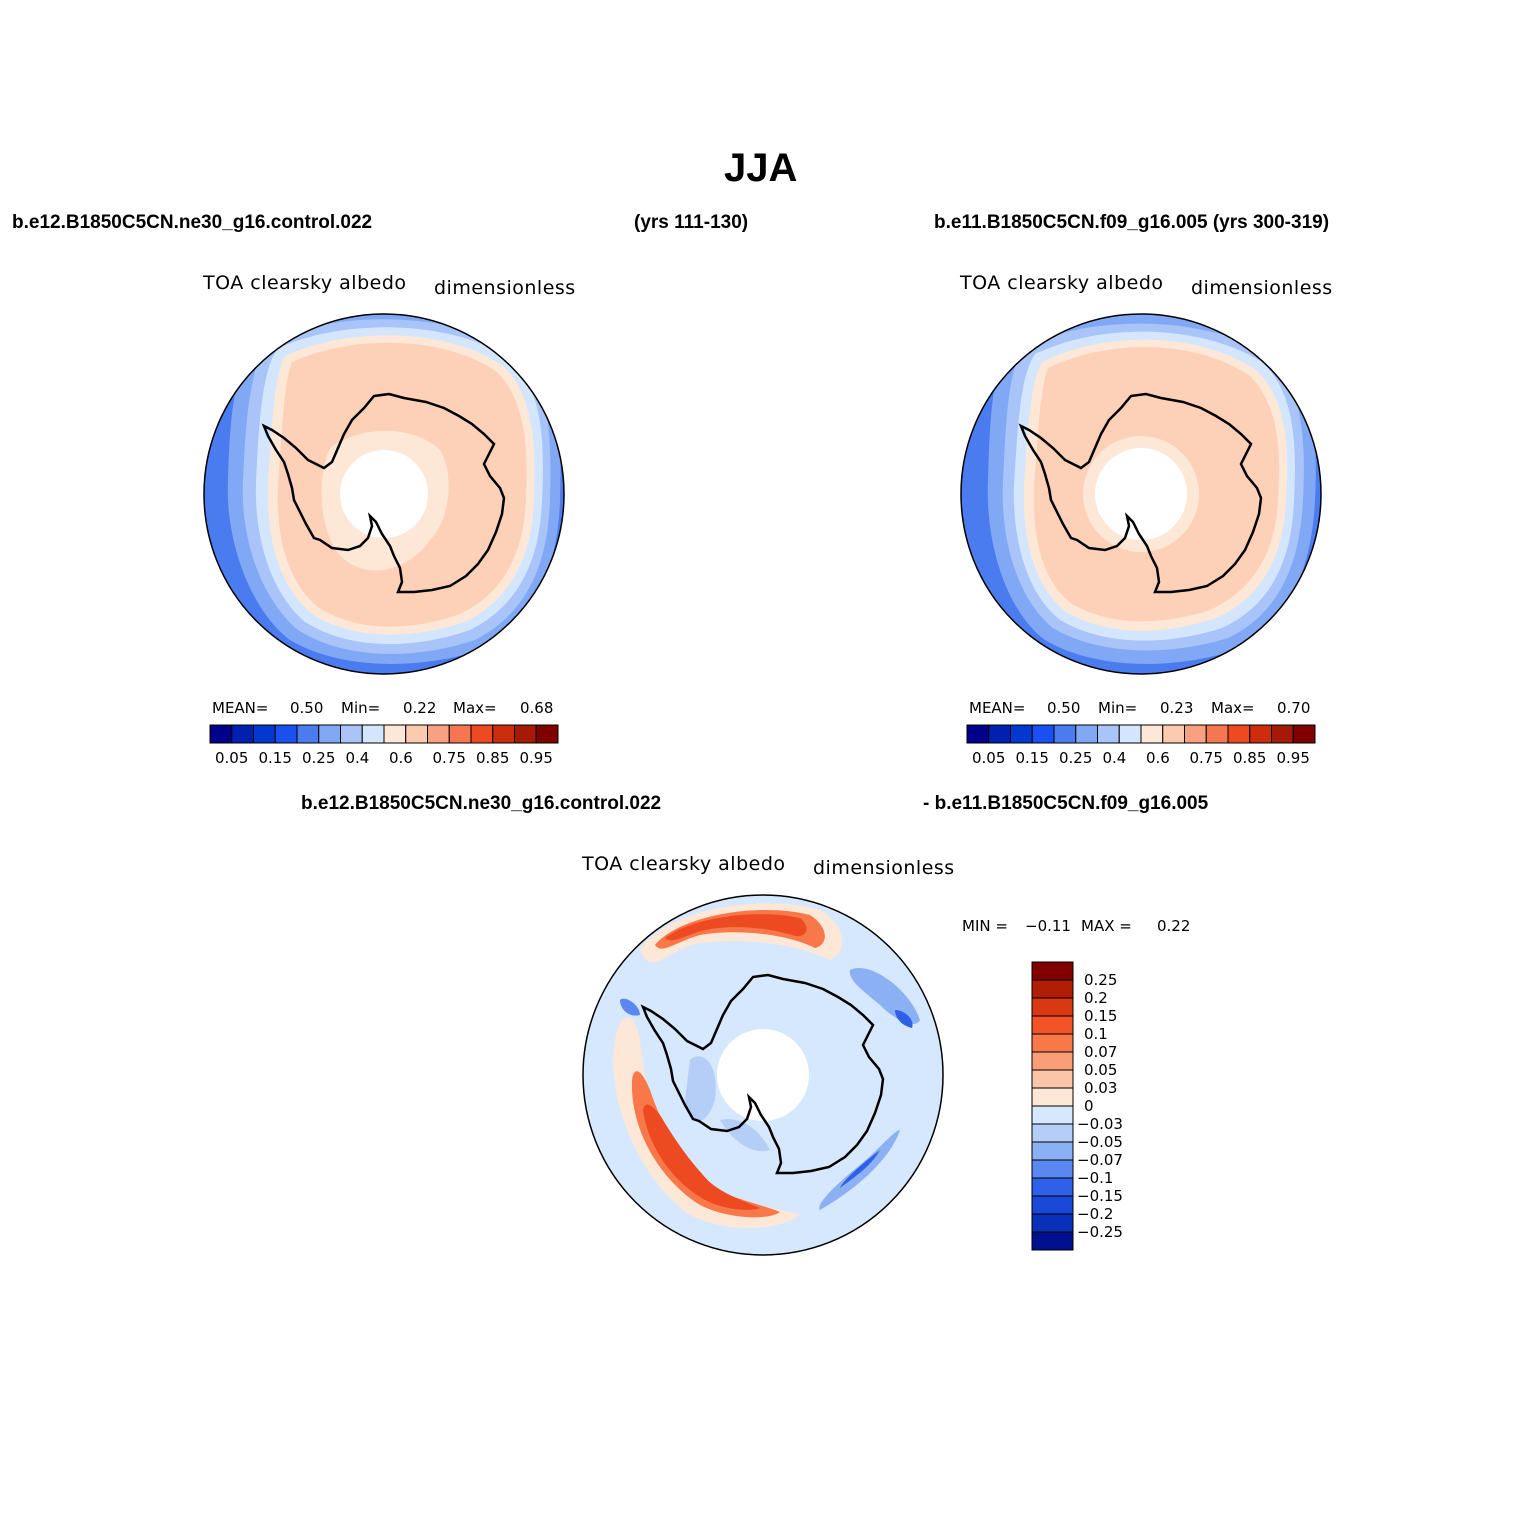 The image size is (1525, 1525). What do you see at coordinates (684, 864) in the screenshot?
I see `bottom-variable-label: TOA clearsky albedo` at bounding box center [684, 864].